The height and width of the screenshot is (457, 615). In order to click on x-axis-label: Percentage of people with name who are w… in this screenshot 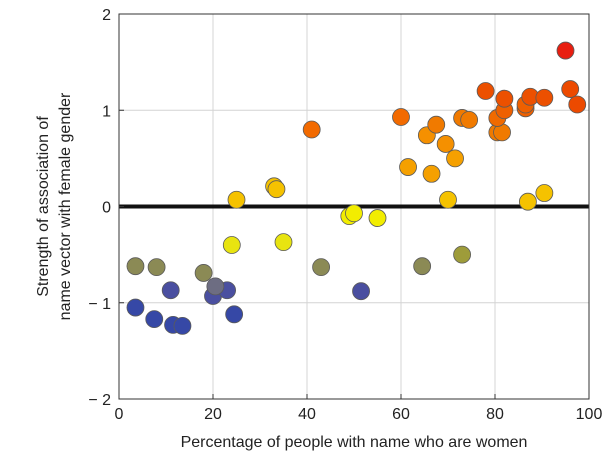, I will do `click(354, 442)`.